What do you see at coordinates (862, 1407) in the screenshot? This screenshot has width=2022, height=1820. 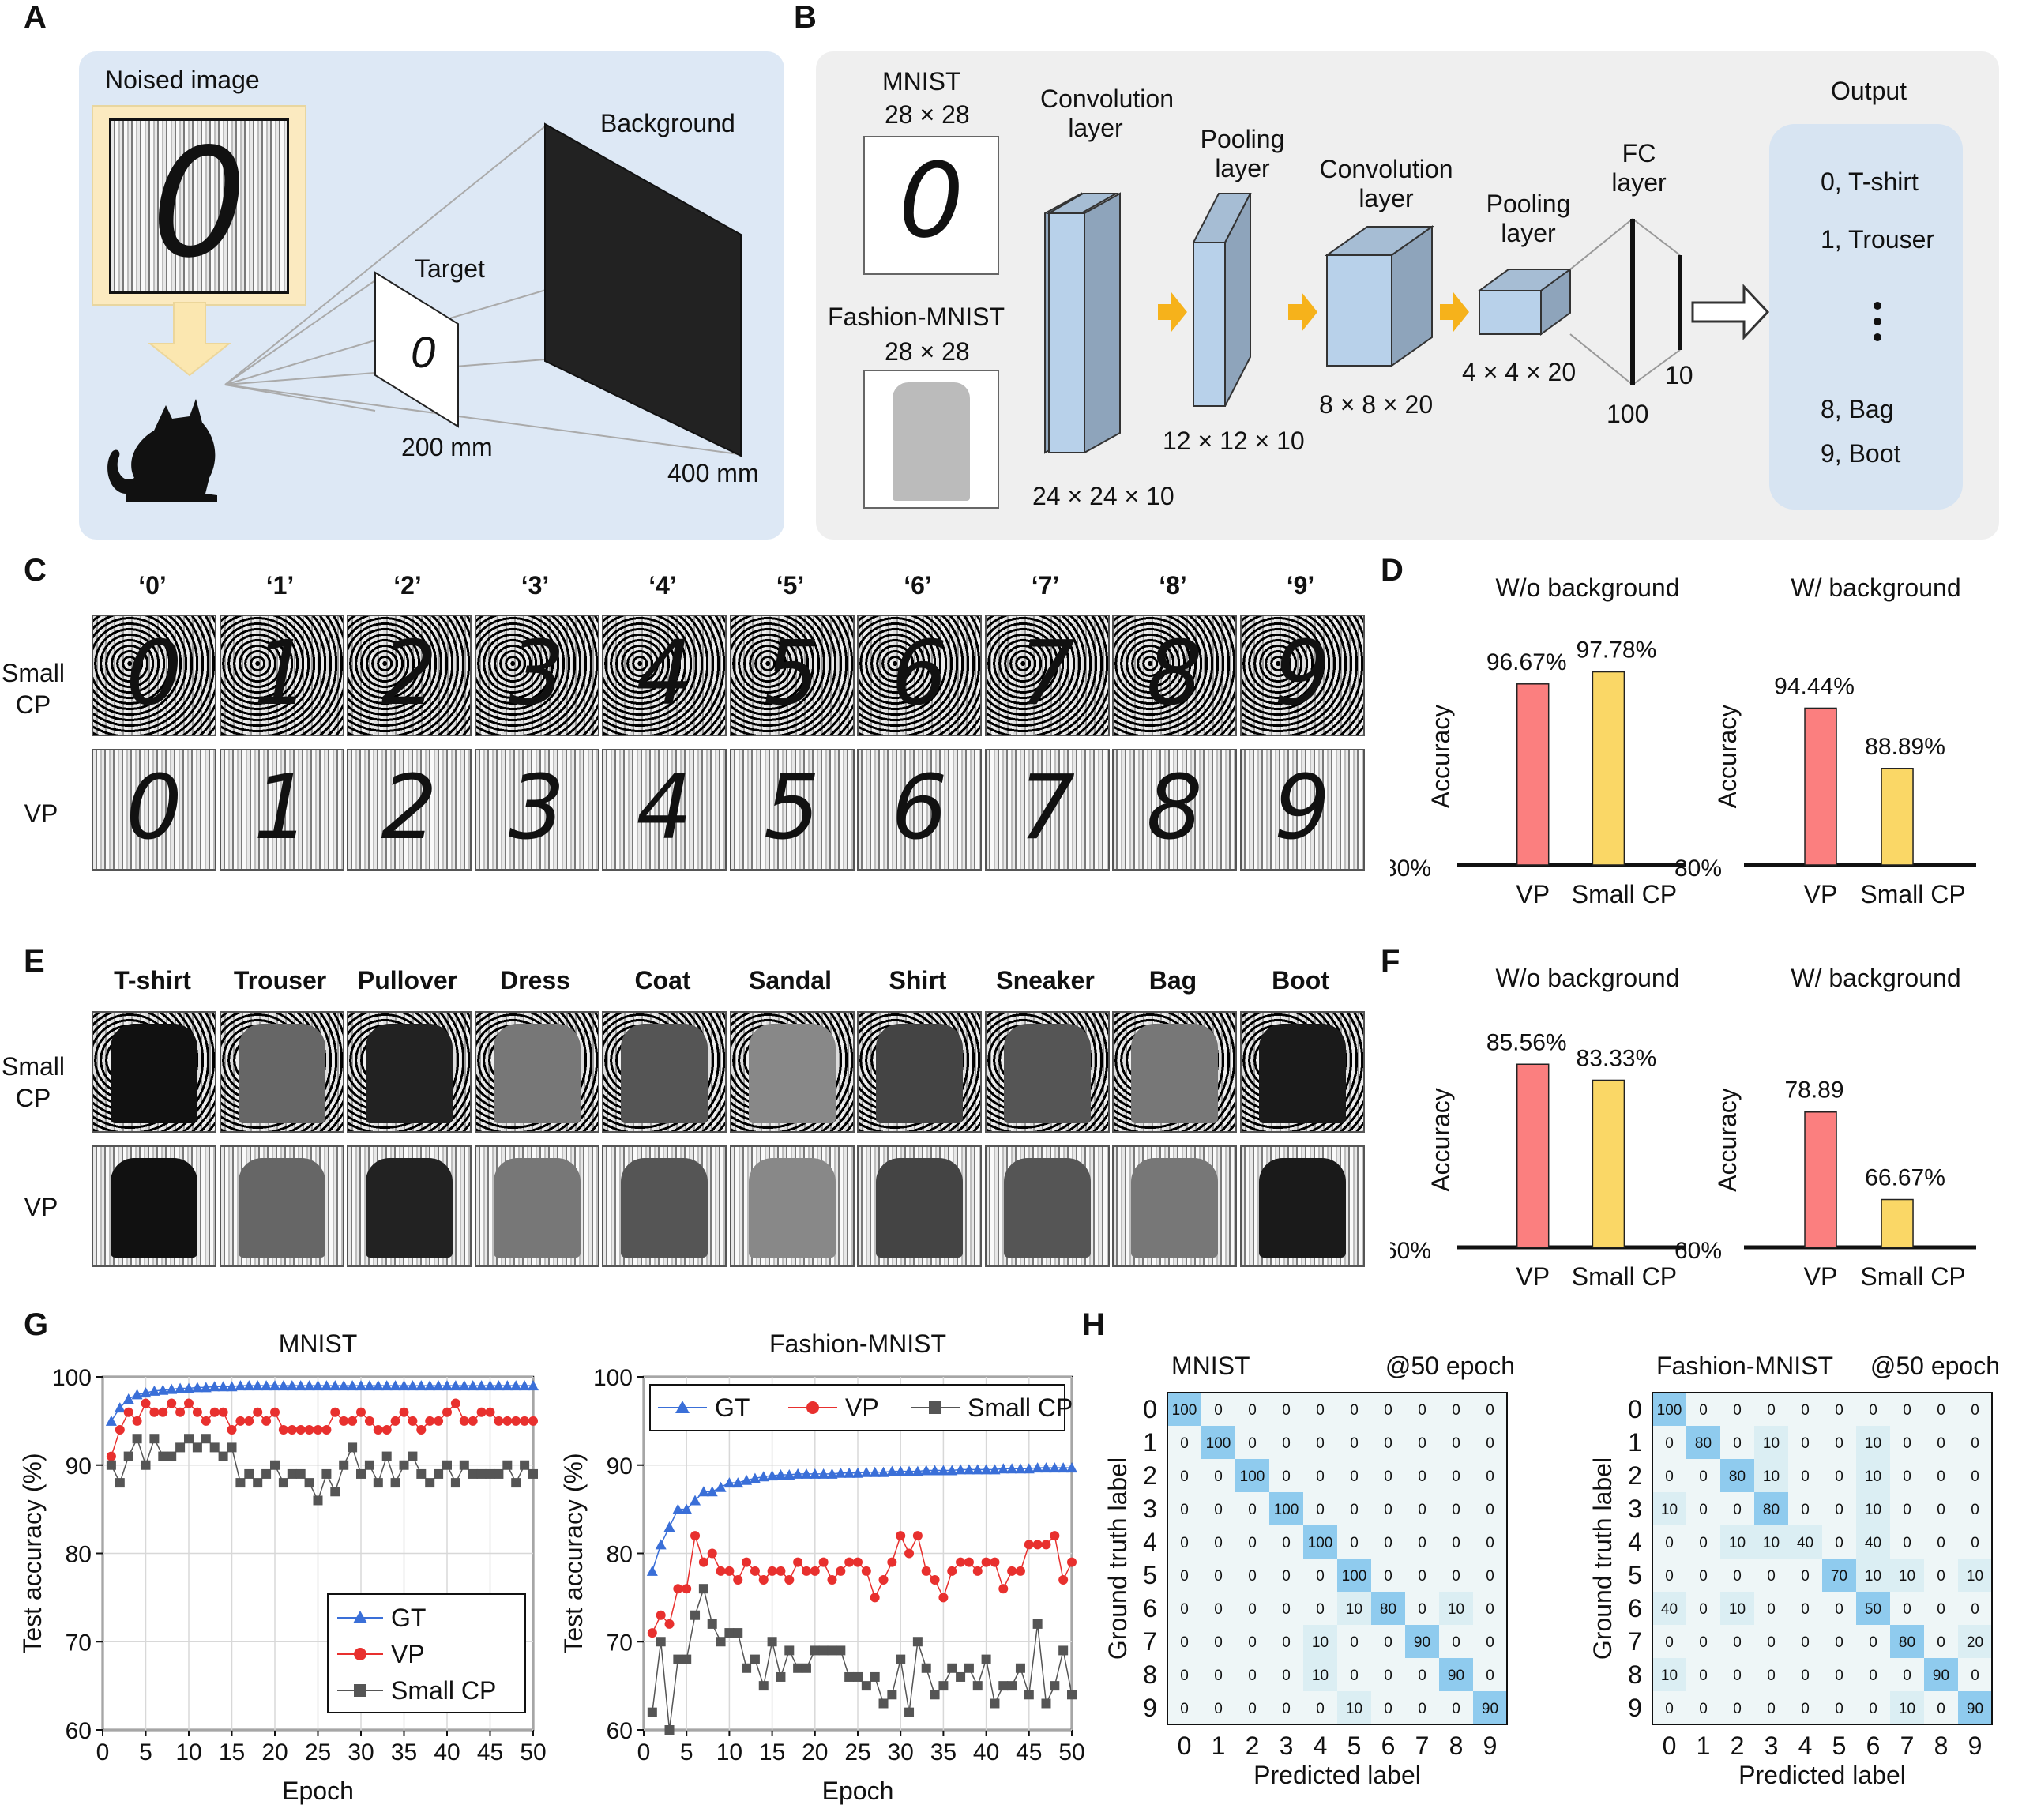 I see `legend-label: VP` at bounding box center [862, 1407].